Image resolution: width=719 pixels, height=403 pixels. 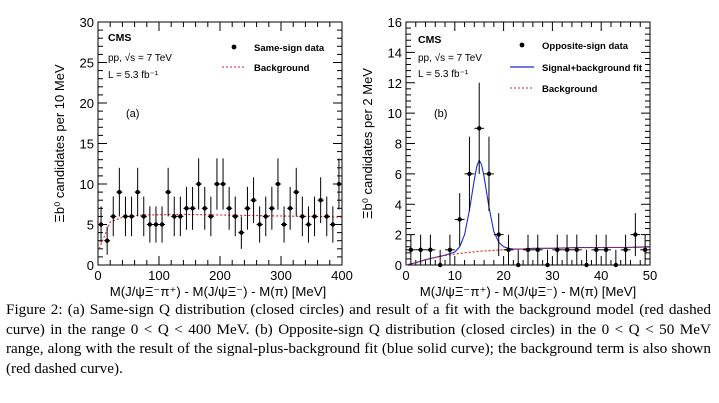 What do you see at coordinates (342, 275) in the screenshot?
I see `x-tick-label: 400` at bounding box center [342, 275].